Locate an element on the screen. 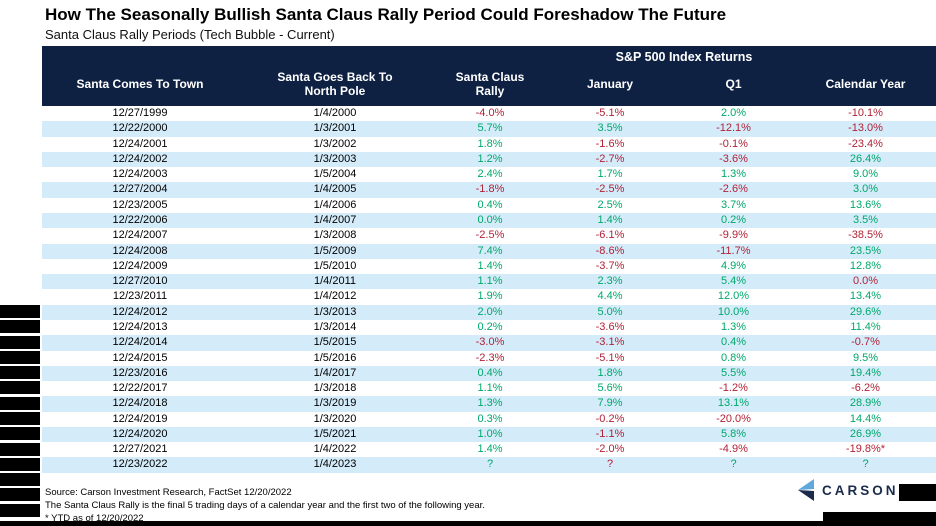 Image resolution: width=936 pixels, height=526 pixels. table-row: 12/22/2017 1/3/2018 1.1% 5.6% -1.2% -6.2% is located at coordinates (489, 388).